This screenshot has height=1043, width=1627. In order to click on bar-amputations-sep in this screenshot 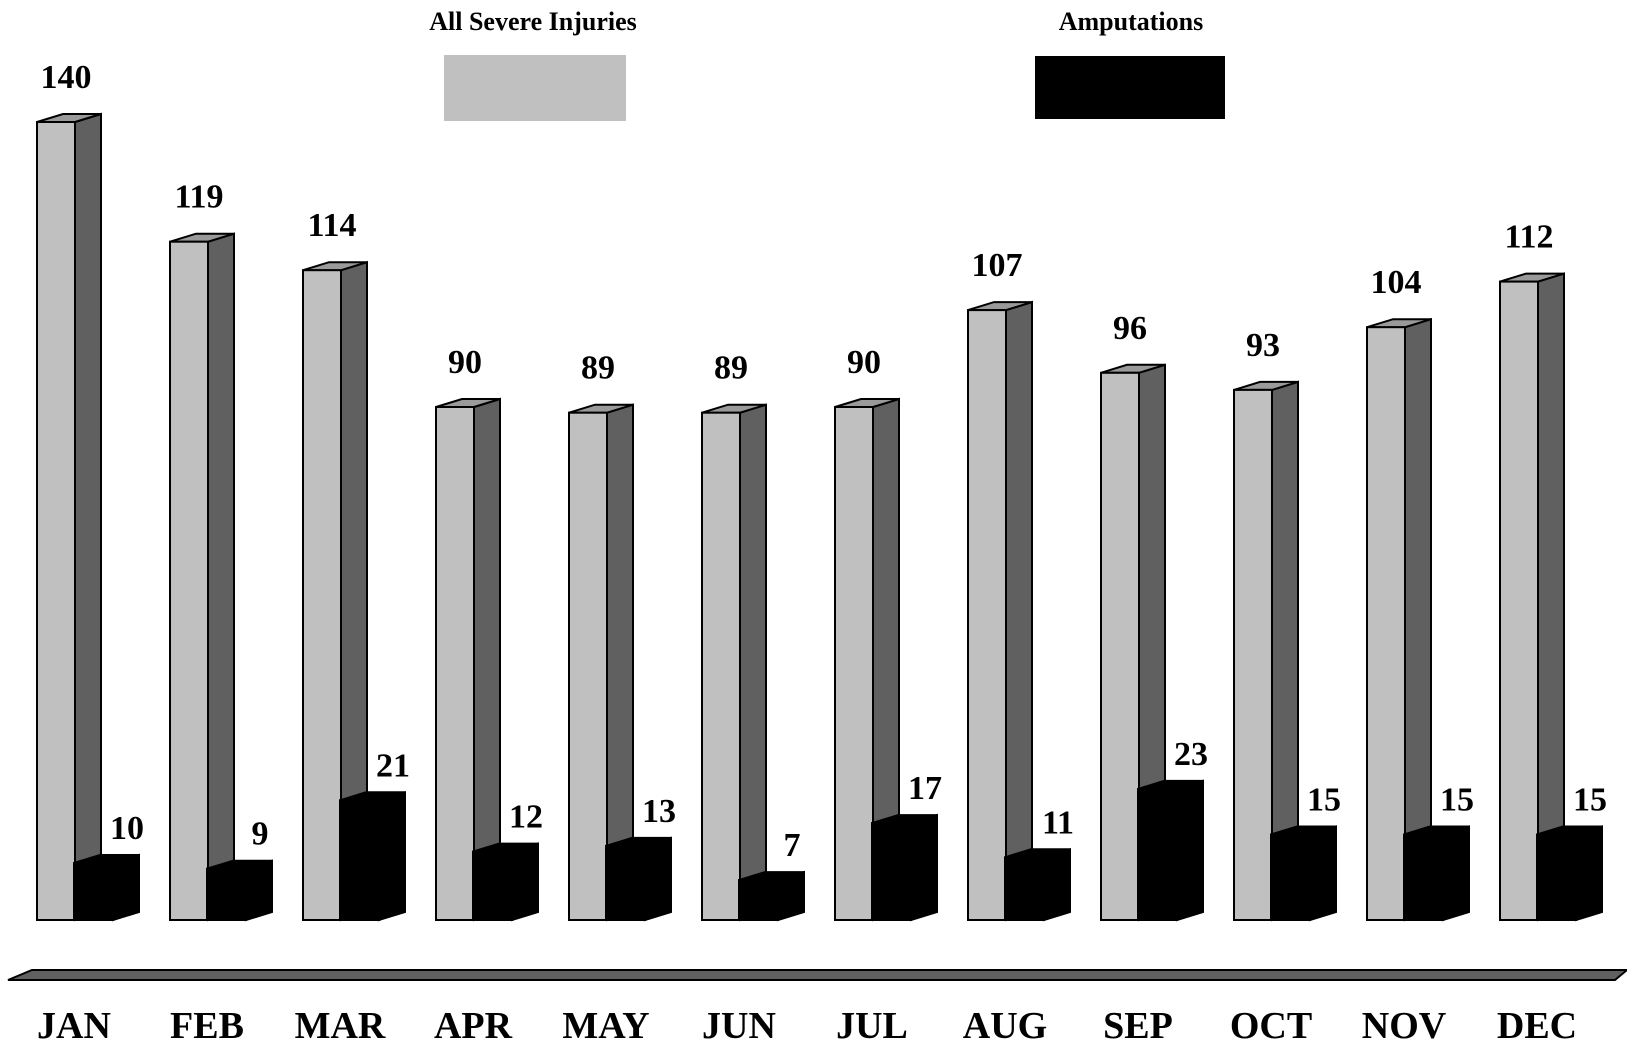, I will do `click(1170, 850)`.